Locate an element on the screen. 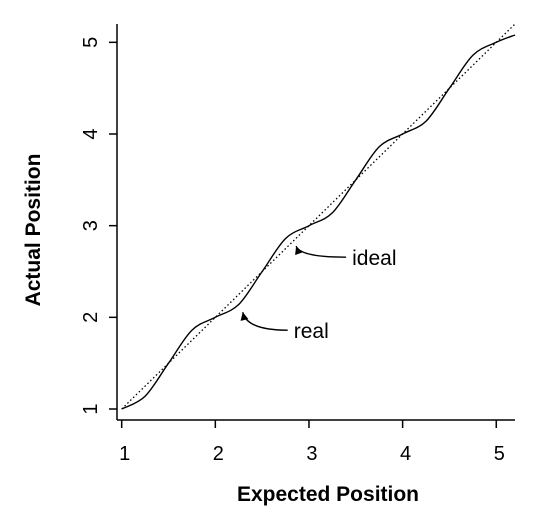 Image resolution: width=556 pixels, height=520 pixels. annotation-label-ideal: ideal is located at coordinates (374, 258).